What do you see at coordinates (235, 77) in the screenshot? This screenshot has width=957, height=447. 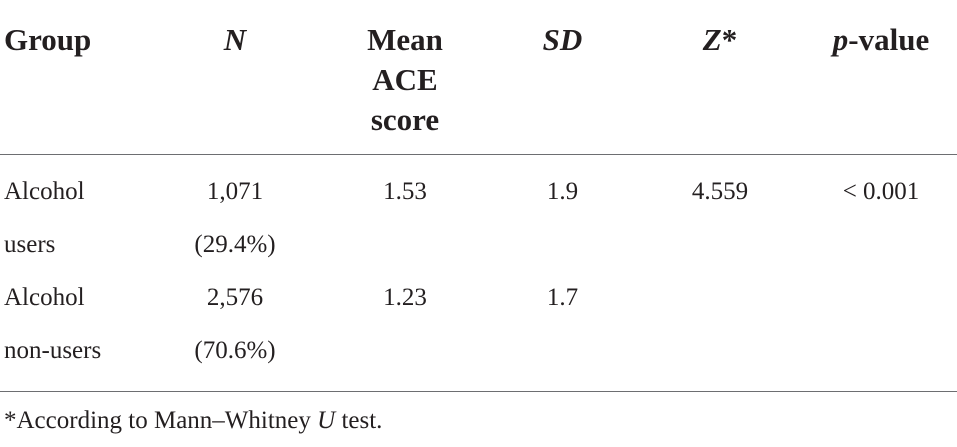 I see `header-n: N` at bounding box center [235, 77].